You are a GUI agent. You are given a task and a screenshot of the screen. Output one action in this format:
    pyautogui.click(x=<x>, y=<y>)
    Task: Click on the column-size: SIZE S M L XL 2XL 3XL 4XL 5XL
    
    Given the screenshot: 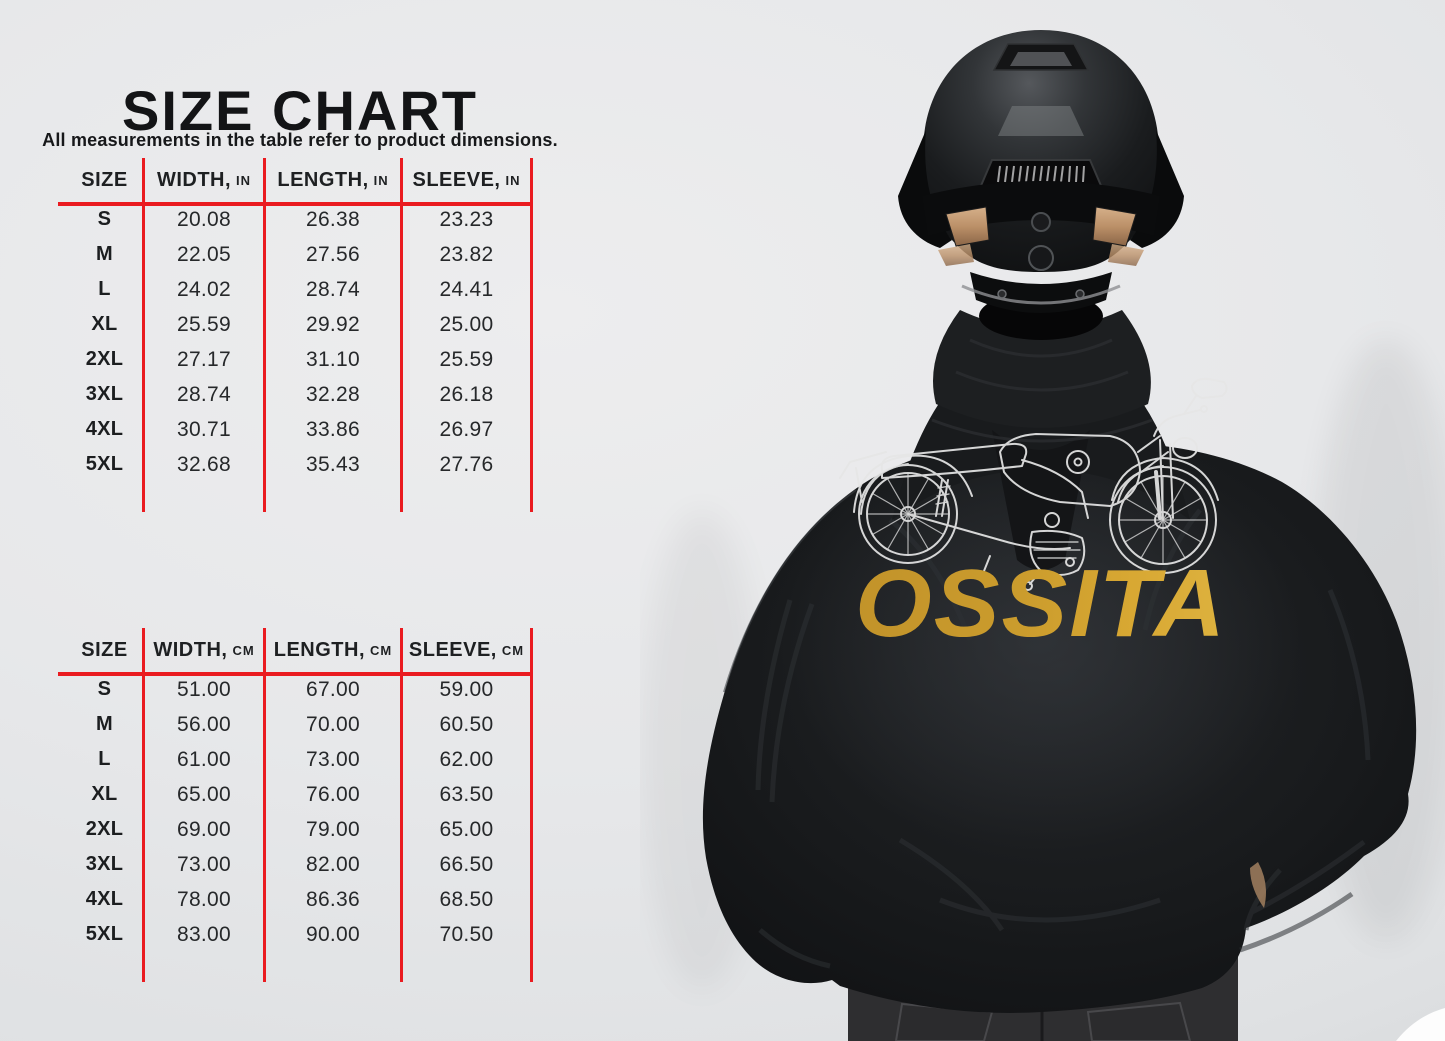 What is the action you would take?
    pyautogui.click(x=104, y=805)
    